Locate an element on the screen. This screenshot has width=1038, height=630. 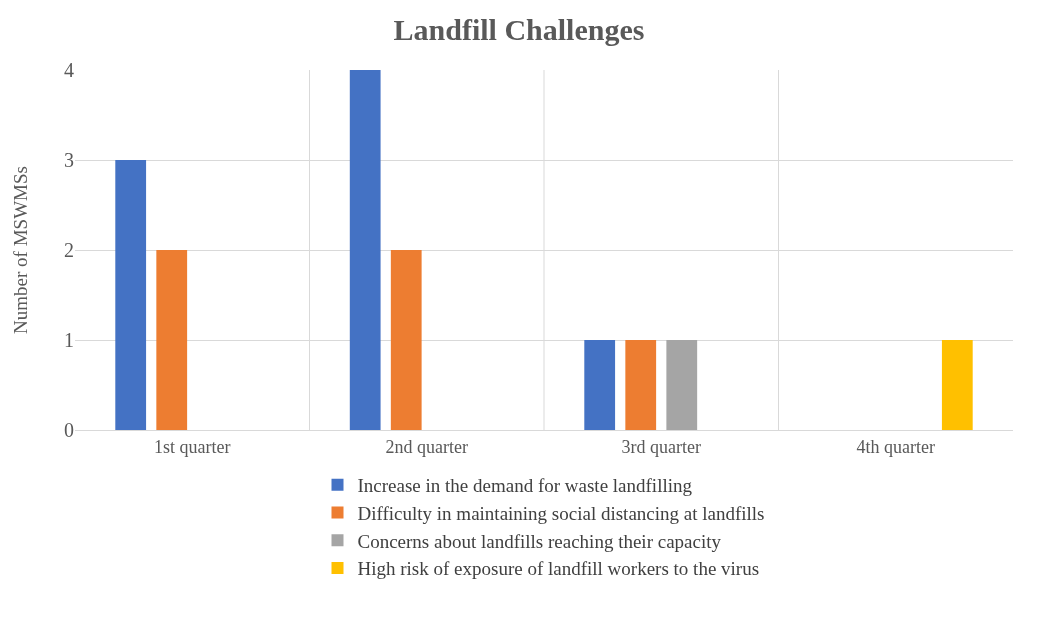
legend-label: High risk of exposure of landfill workers to the virus is located at coordinates (558, 569).